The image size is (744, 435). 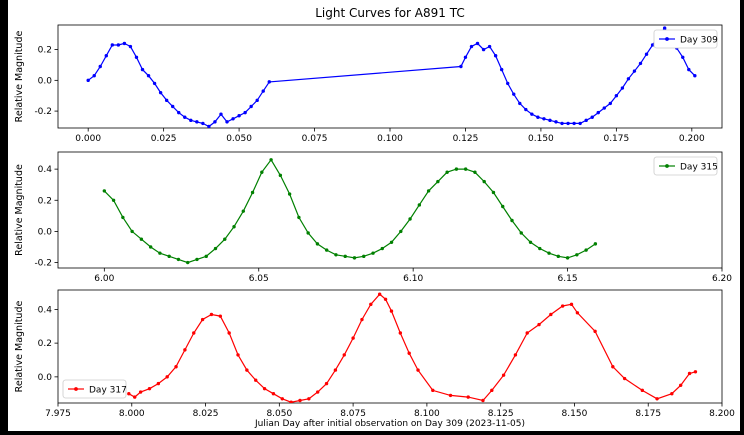 What do you see at coordinates (206, 414) in the screenshot?
I see `x-tick-label: 8.025` at bounding box center [206, 414].